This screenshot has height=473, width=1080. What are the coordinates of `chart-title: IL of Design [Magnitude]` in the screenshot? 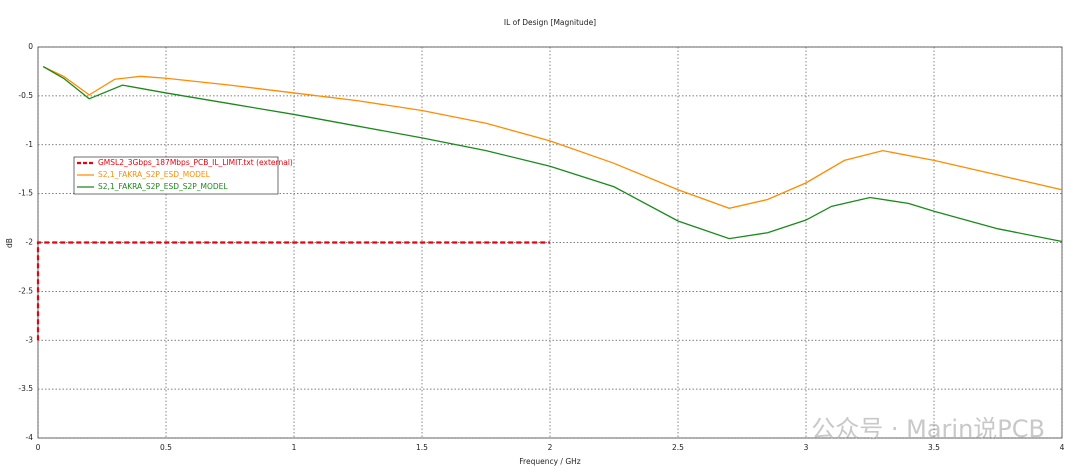 It's located at (550, 22).